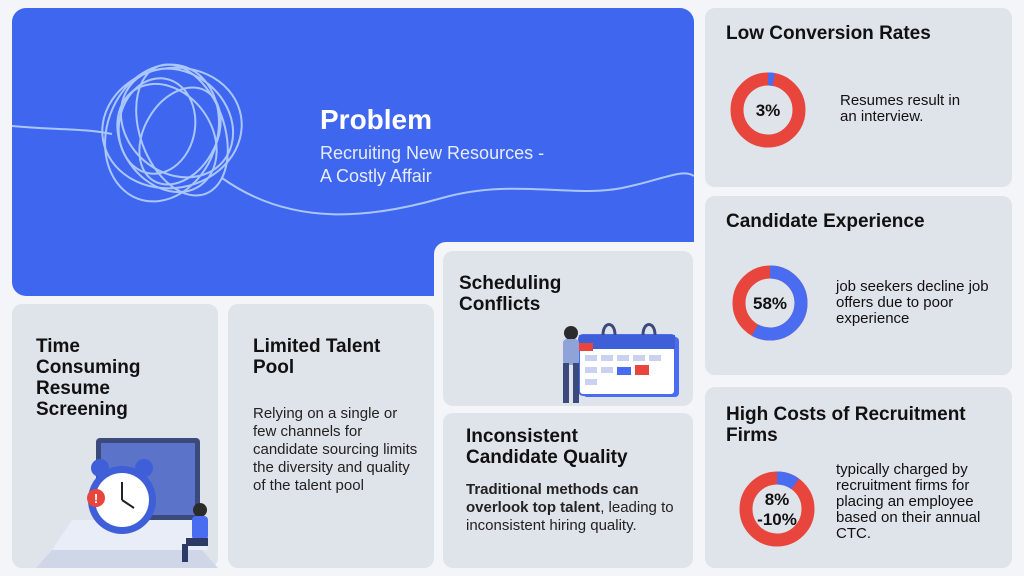 The image size is (1024, 576). What do you see at coordinates (432, 153) in the screenshot?
I see `hero-subtitle-line1: Recruiting New Resources -` at bounding box center [432, 153].